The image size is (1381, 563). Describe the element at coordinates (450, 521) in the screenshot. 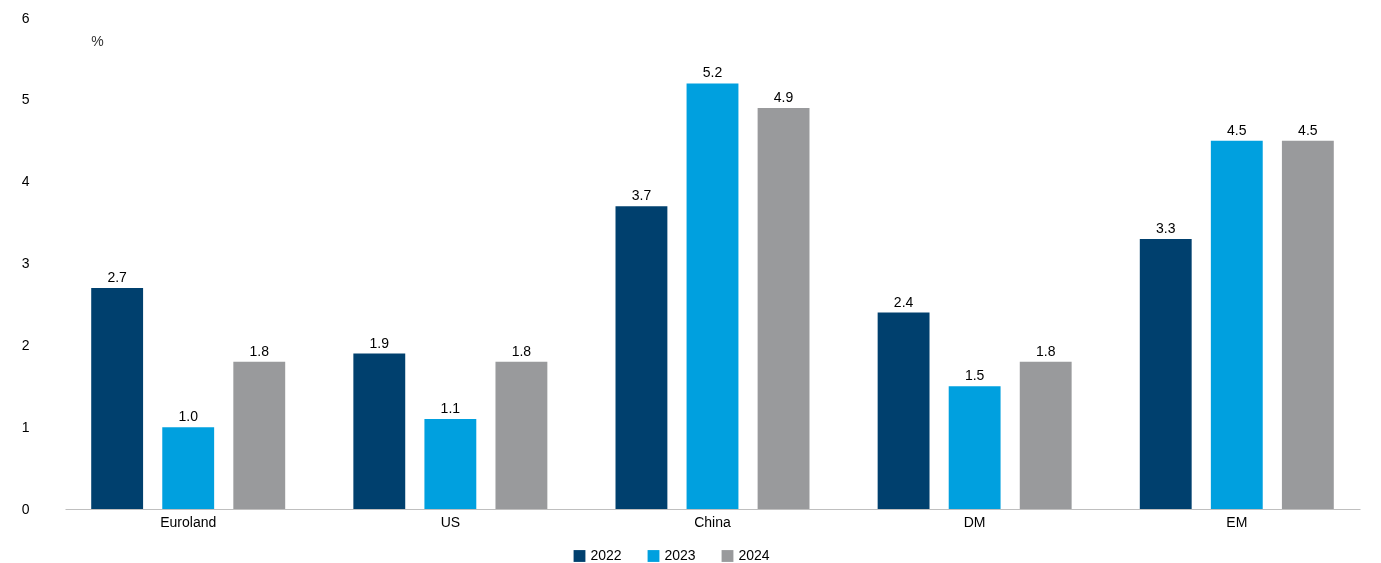

I see `x-tick-label: US` at that location.